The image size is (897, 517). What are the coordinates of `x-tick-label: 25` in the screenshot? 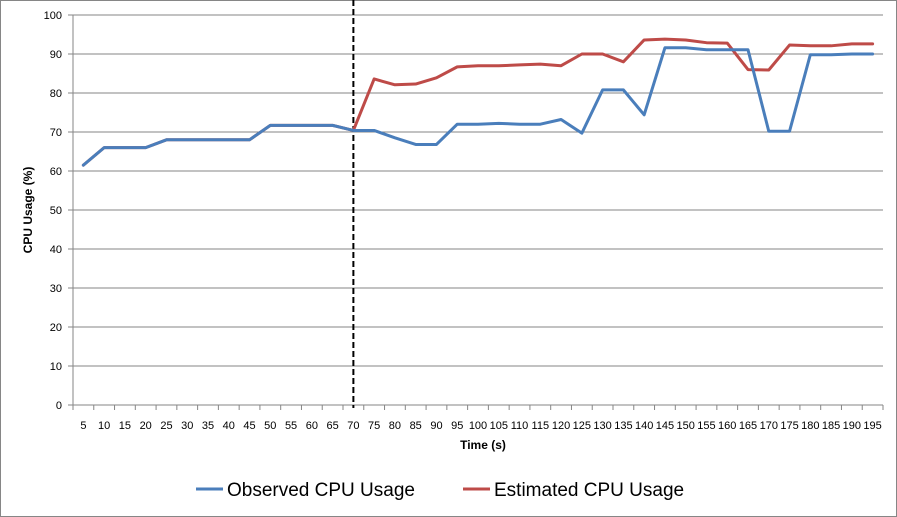 It's located at (166, 426).